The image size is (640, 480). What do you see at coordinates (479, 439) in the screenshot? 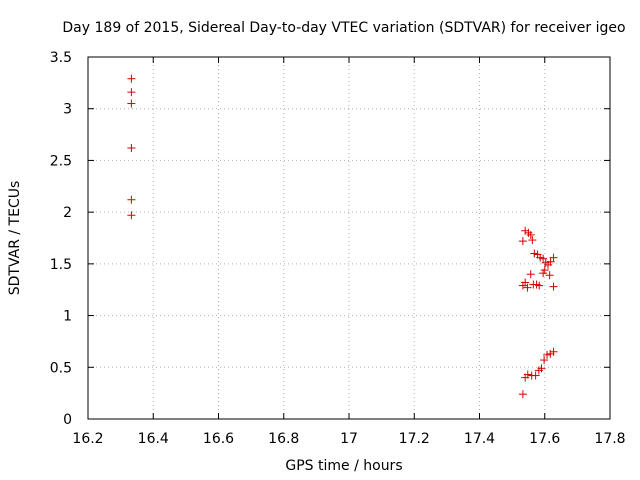
I see `x-tick-label: 17.4` at bounding box center [479, 439].